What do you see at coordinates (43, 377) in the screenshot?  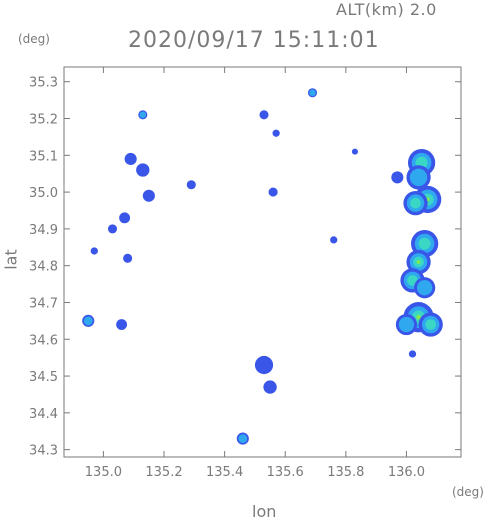 I see `y-tick-label: 34.5` at bounding box center [43, 377].